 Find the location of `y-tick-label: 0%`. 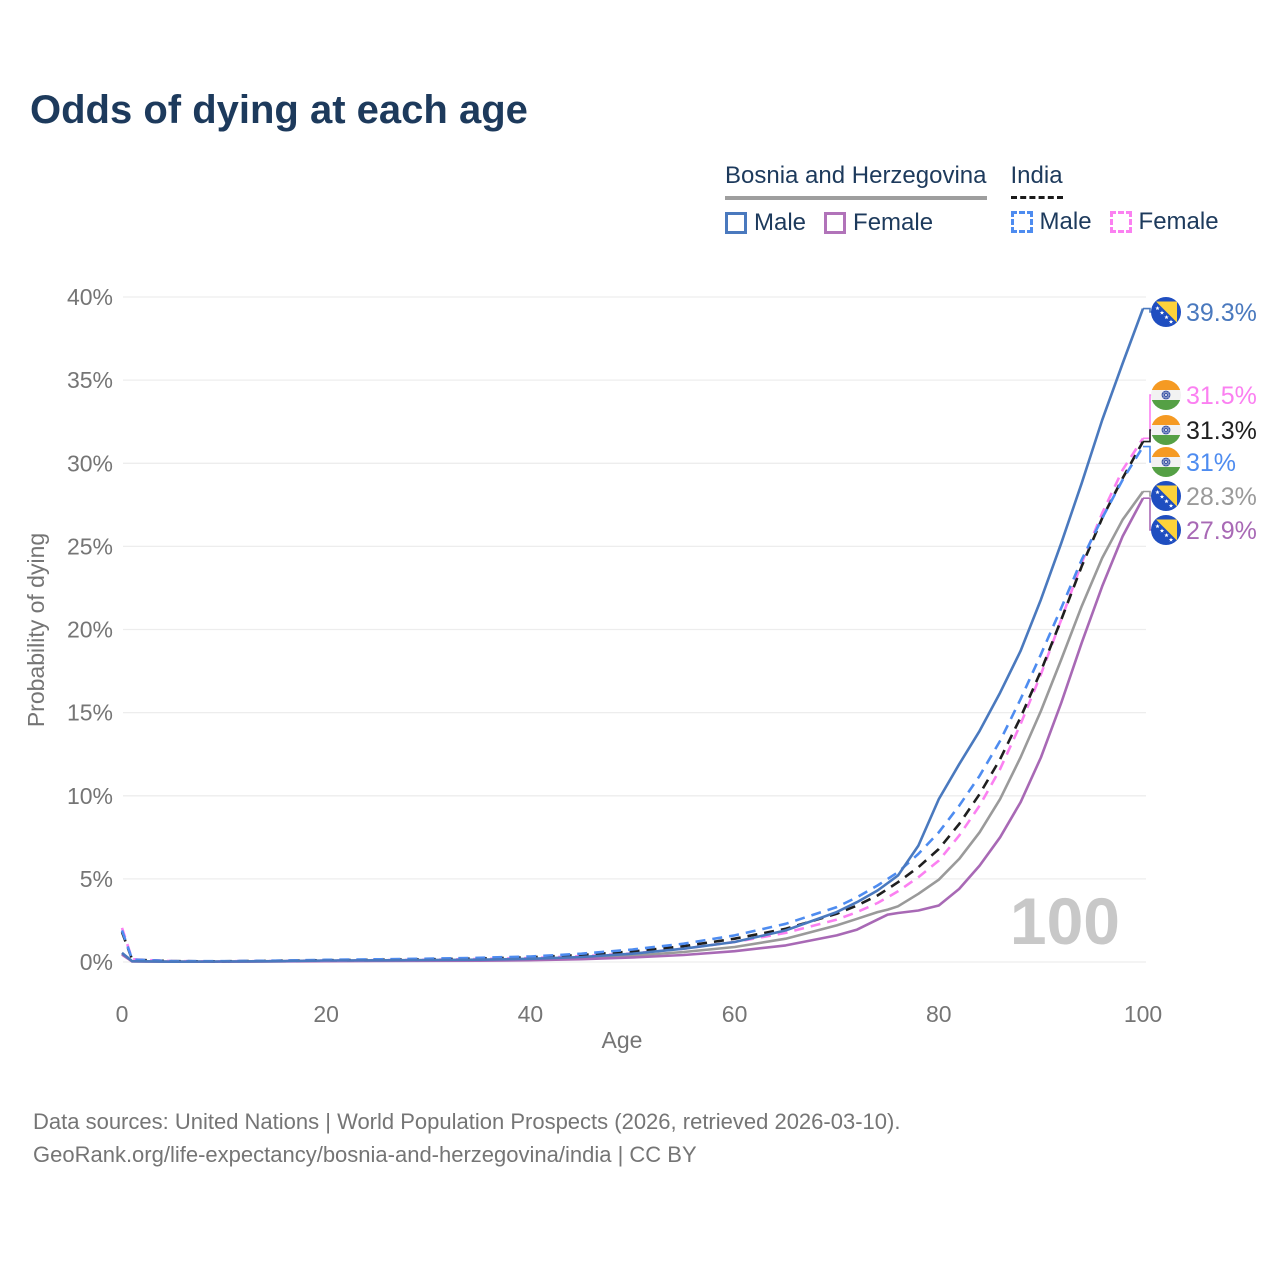

y-tick-label: 0% is located at coordinates (96, 962).